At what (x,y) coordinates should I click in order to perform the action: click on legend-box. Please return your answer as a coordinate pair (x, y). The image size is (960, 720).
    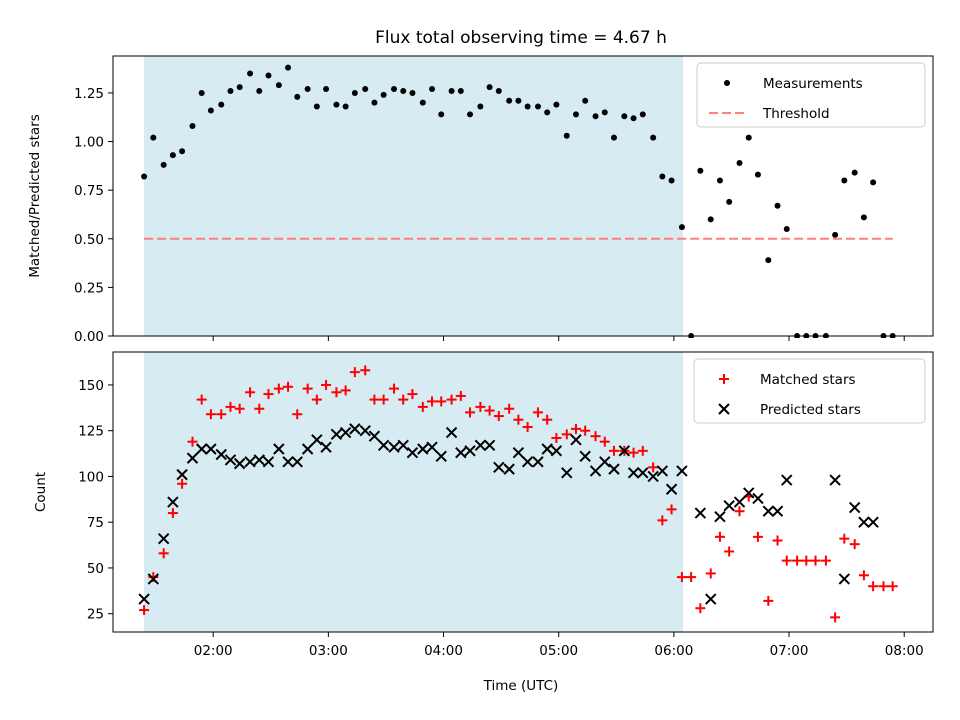
    Looking at the image, I should click on (809, 391).